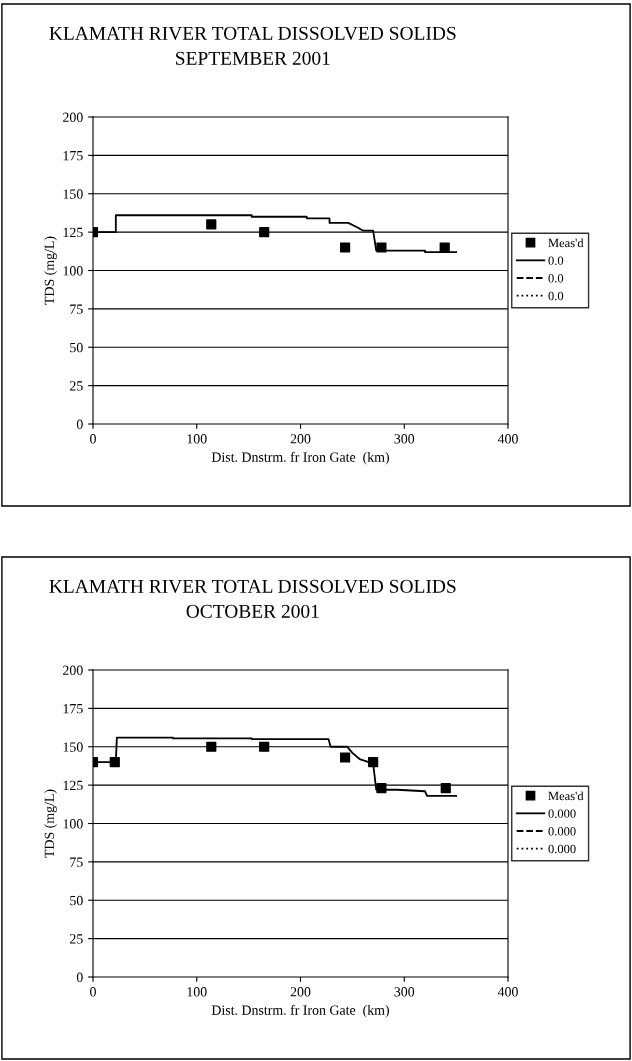 This screenshot has width=632, height=1061. I want to click on chart-subtitle: SEPTEMBER 2001, so click(253, 58).